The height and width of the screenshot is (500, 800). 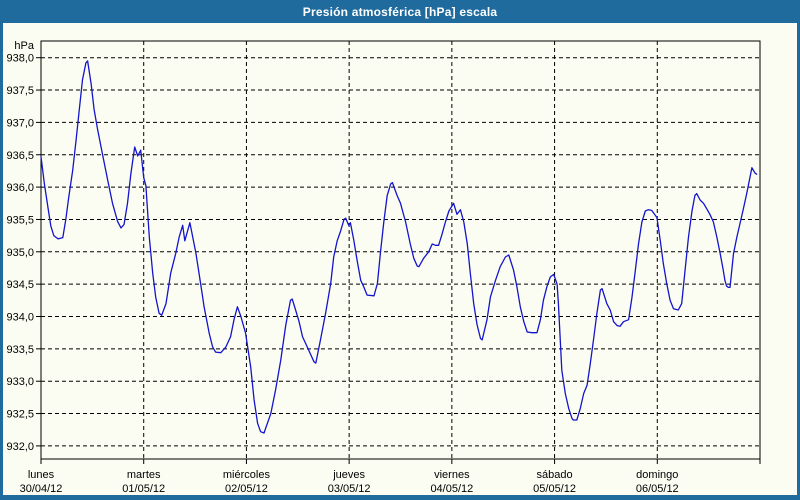 I want to click on title-bar: Presión atmosférica [hPa] escala, so click(x=400, y=11).